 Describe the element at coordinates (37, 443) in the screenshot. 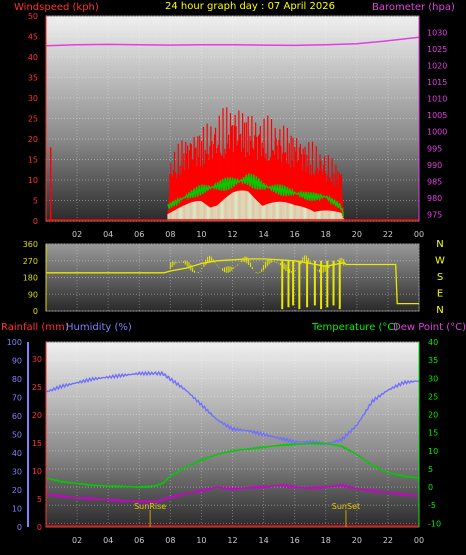

I see `rainfall-tick-label: 15` at that location.